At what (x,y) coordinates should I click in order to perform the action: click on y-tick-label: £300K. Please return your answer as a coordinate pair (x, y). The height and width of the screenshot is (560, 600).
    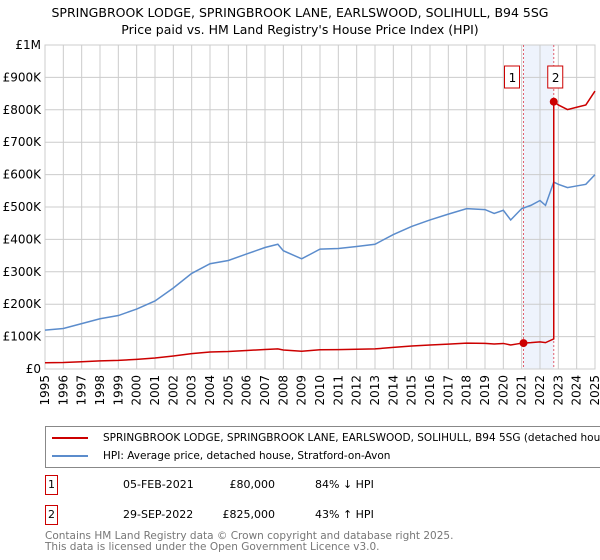
    Looking at the image, I should click on (23, 272).